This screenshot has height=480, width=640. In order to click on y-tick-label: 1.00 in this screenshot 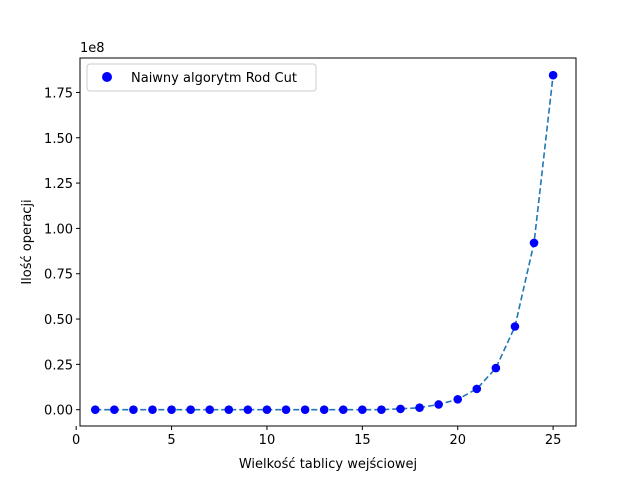, I will do `click(58, 229)`.